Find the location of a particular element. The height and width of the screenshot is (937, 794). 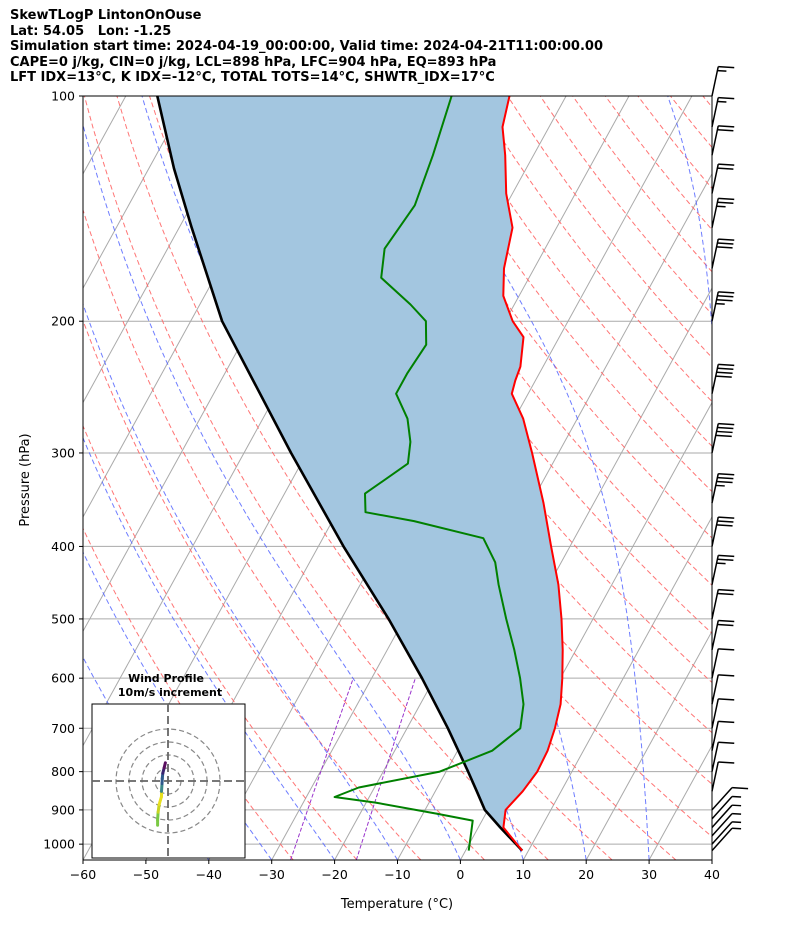

x-tick-label: 10 is located at coordinates (523, 874).